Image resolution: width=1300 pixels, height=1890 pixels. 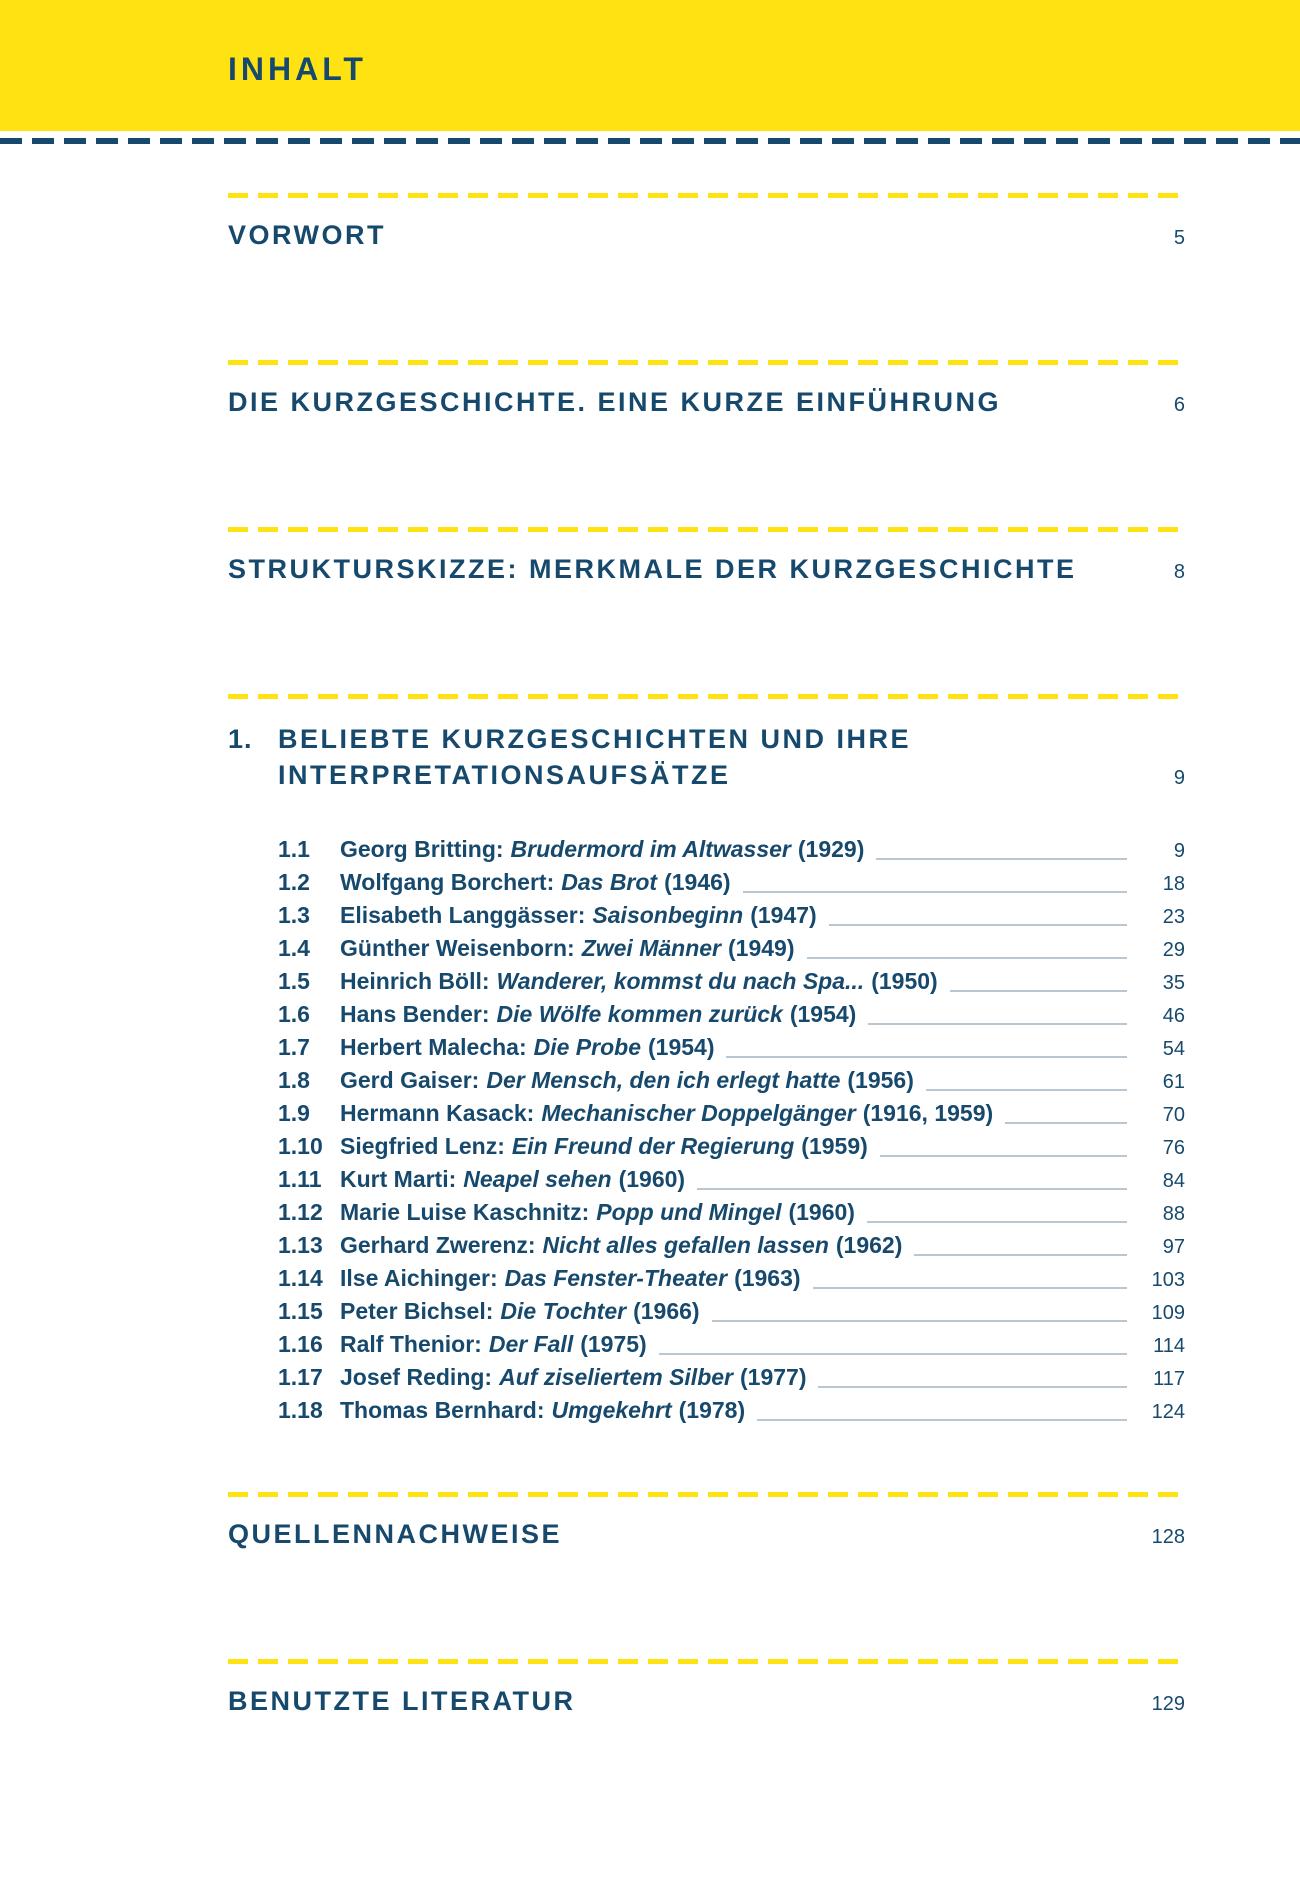 I want to click on entry-number: 1.7, so click(x=294, y=1047).